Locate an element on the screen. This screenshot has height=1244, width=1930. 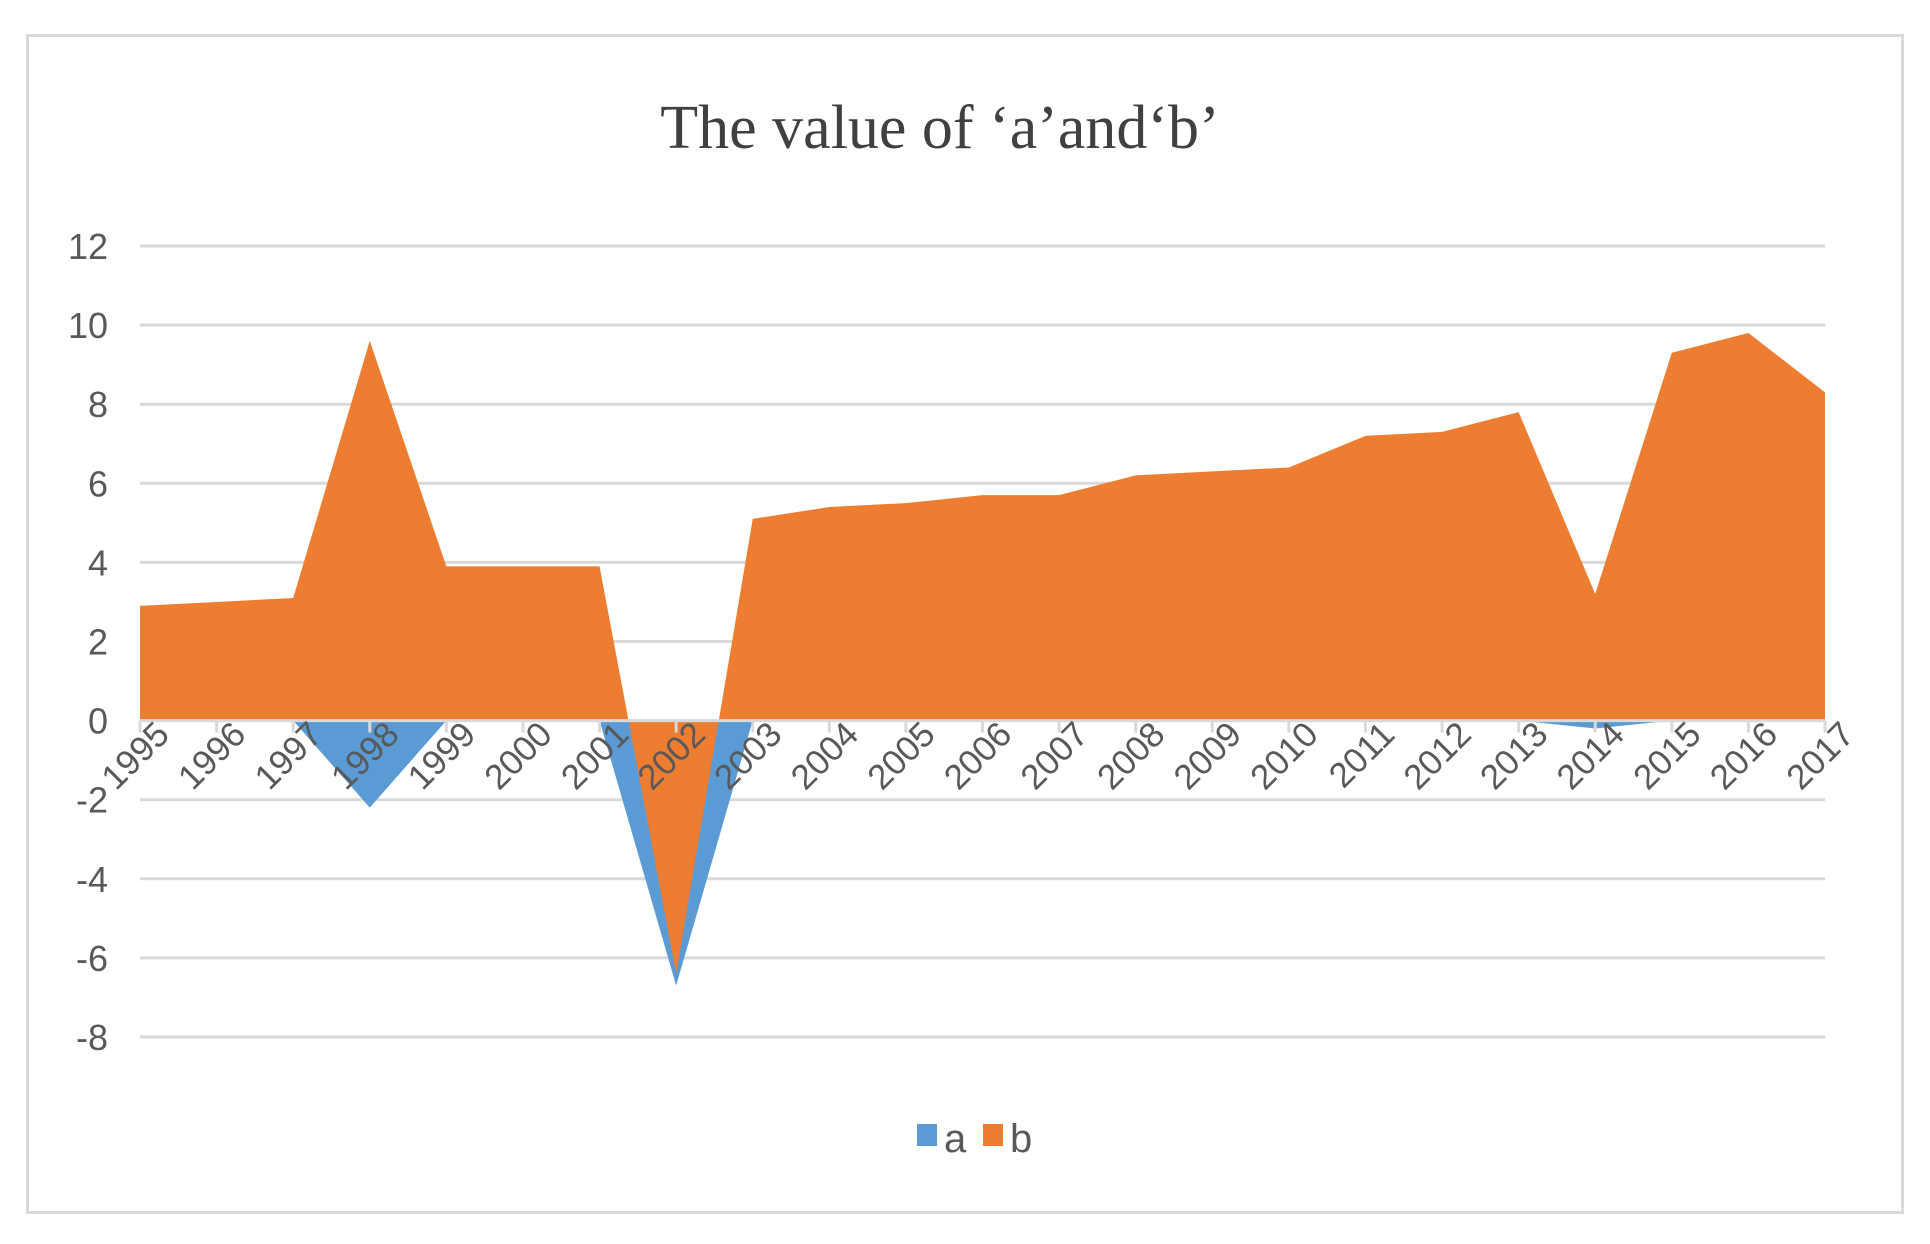
x-tick-label: 2011 is located at coordinates (1361, 755).